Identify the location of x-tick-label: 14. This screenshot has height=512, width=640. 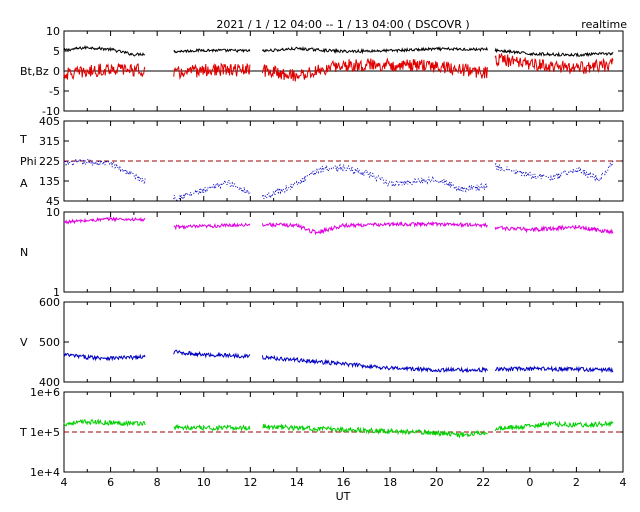
(297, 482).